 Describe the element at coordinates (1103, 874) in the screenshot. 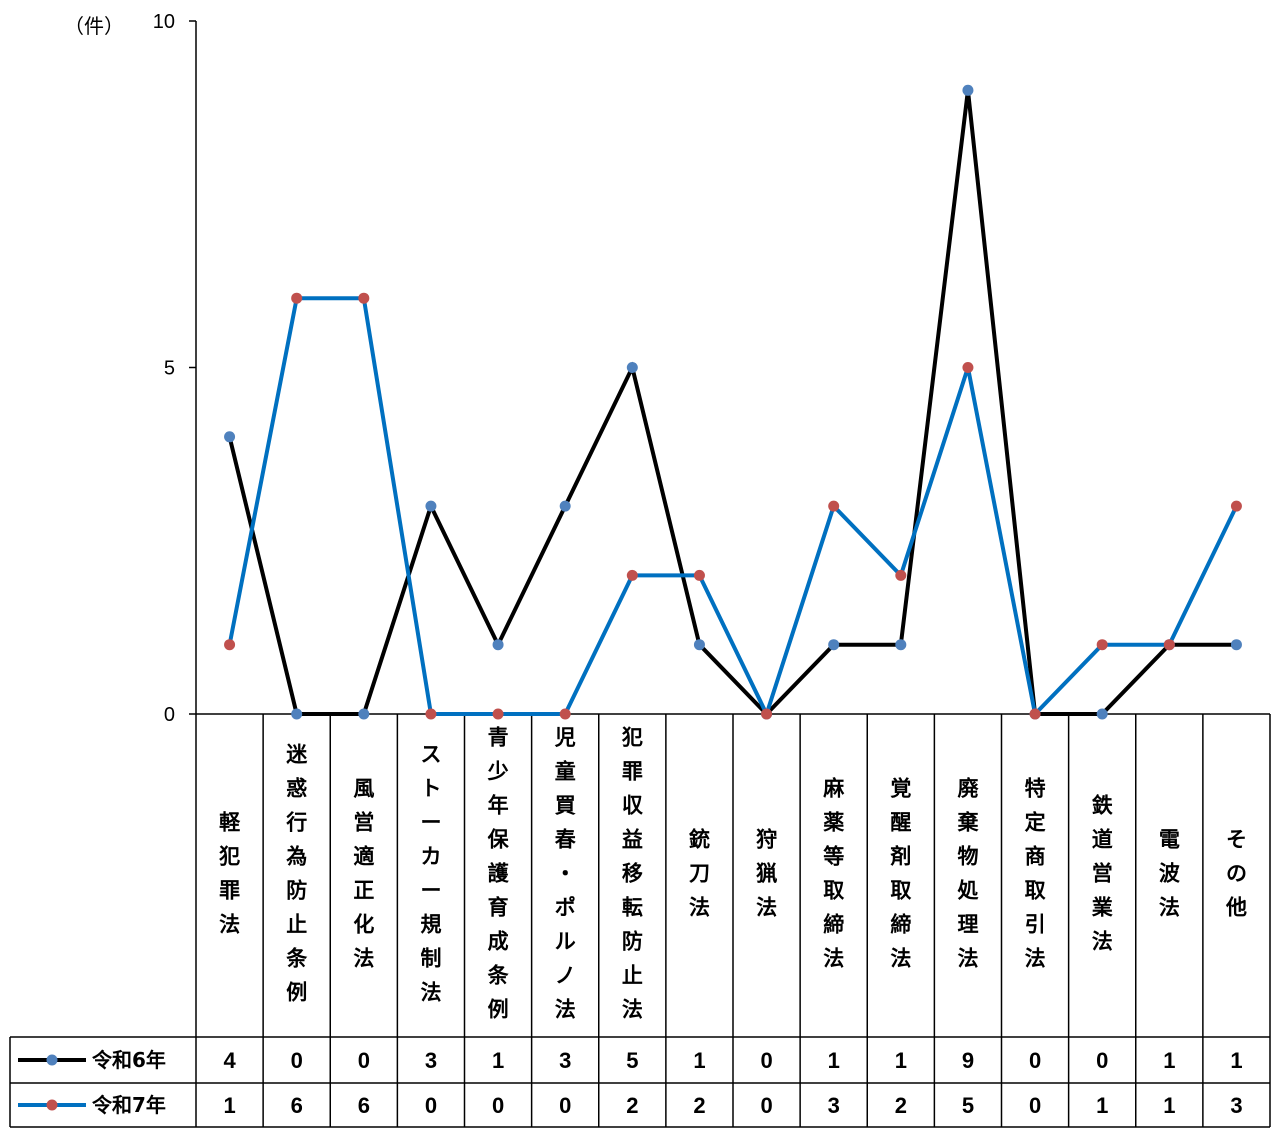

I see `category-label: 鉄道営業法` at that location.